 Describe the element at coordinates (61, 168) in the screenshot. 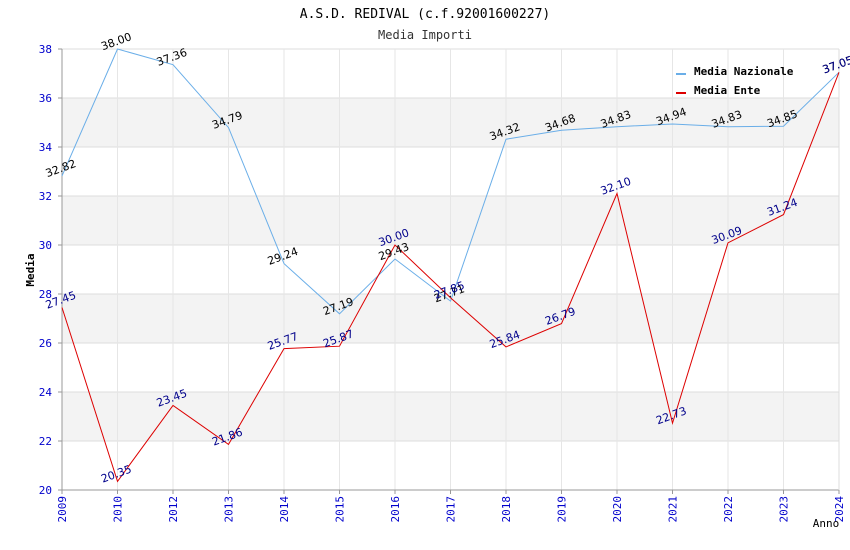

I see `data-label: 32.82` at that location.